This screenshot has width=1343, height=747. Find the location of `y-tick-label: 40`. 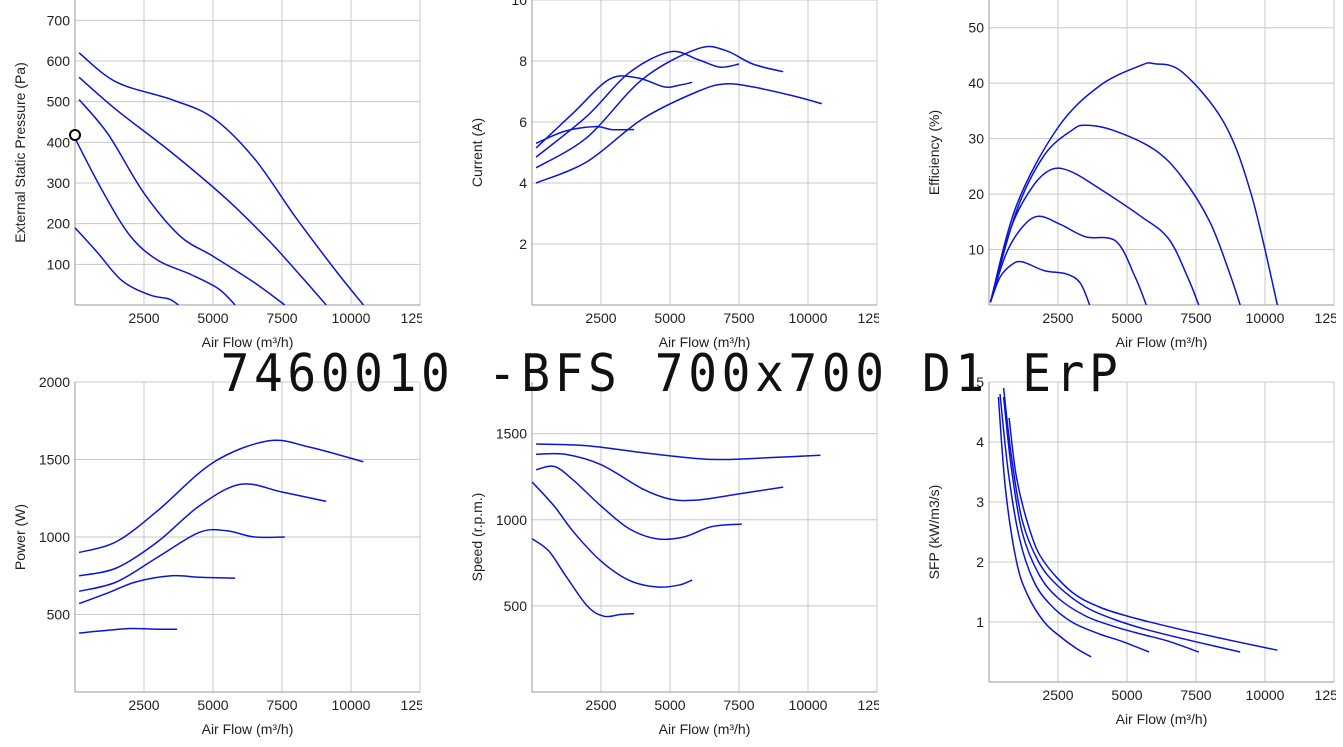

y-tick-label: 40 is located at coordinates (976, 83).